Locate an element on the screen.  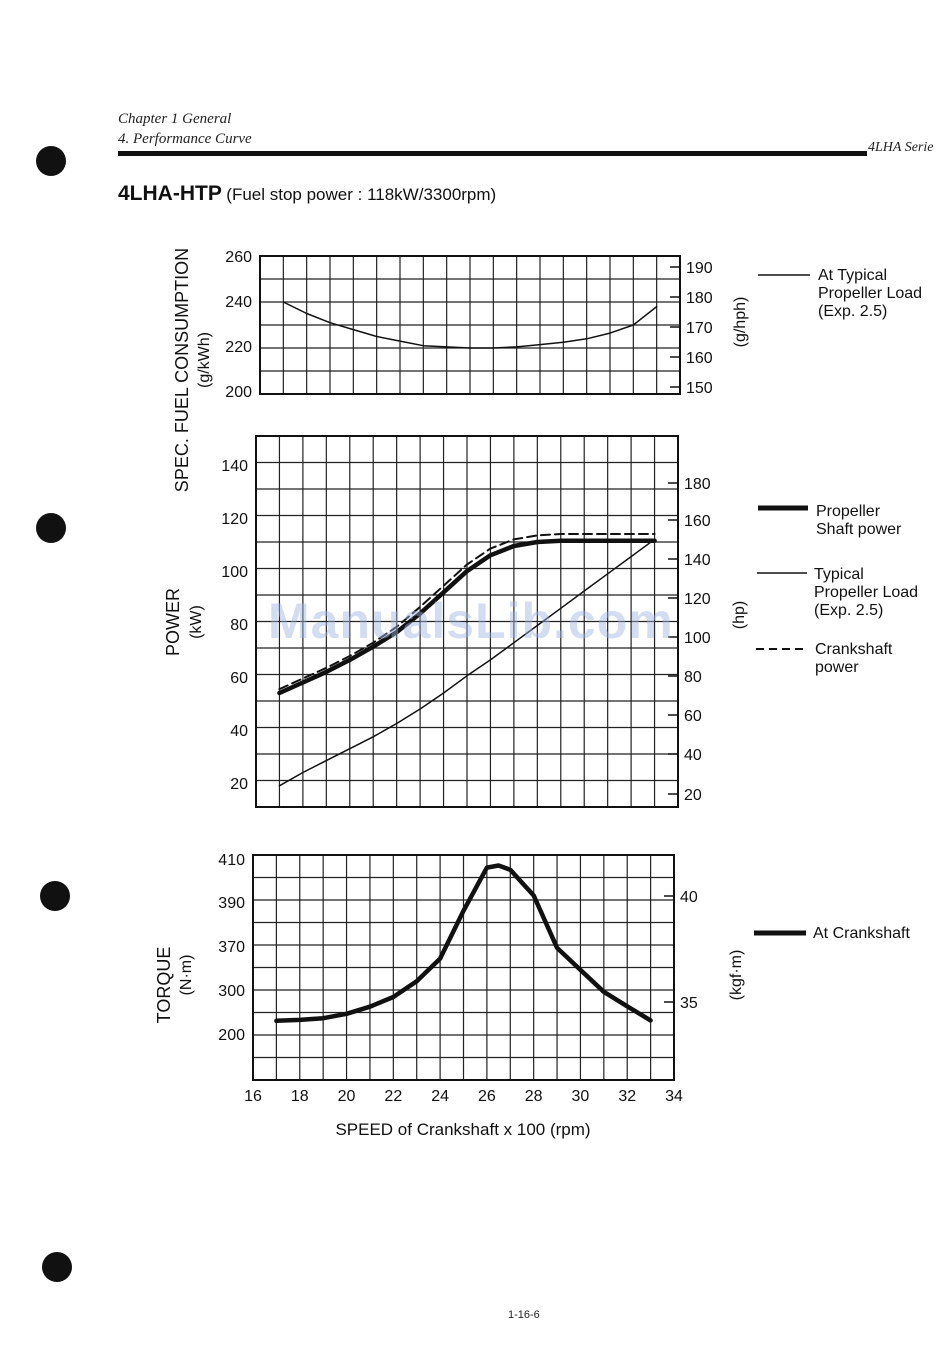
fuel-right-tick-label: 180 is located at coordinates (699, 298).